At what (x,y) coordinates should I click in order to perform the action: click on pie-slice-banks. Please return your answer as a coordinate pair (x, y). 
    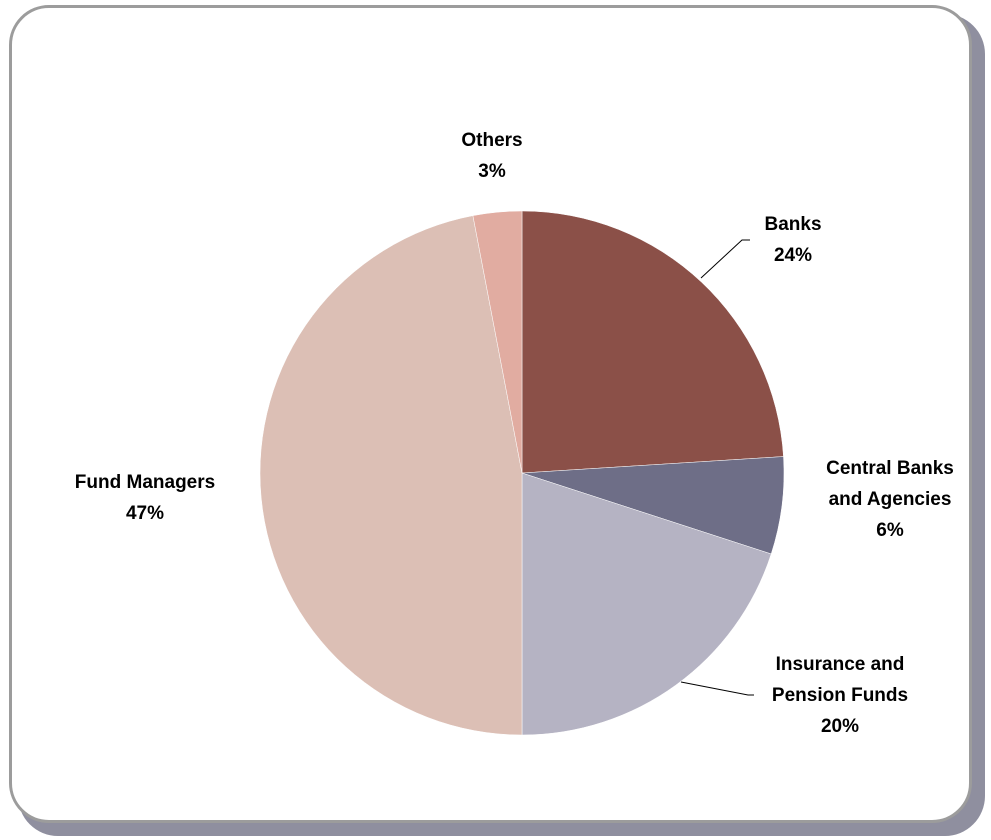
    Looking at the image, I should click on (652, 342).